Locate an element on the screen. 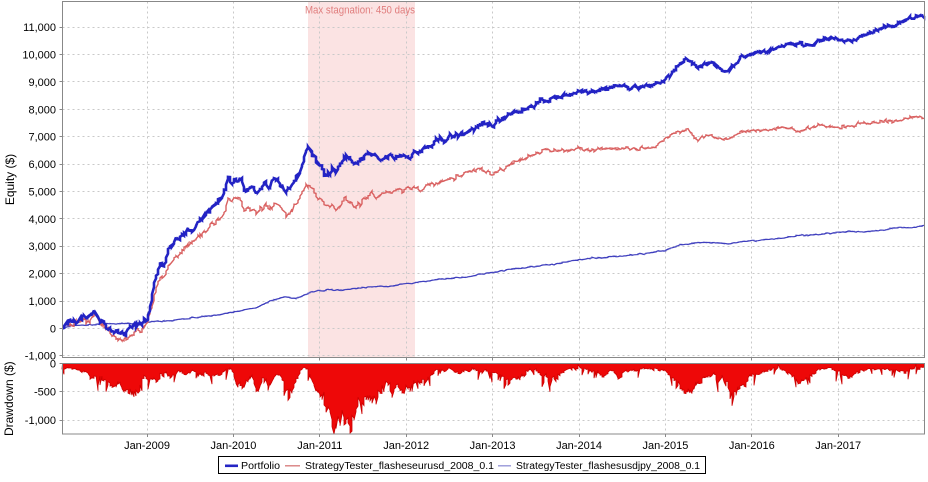  svg-text: Max stagnation: 450 days is located at coordinates (360, 11).